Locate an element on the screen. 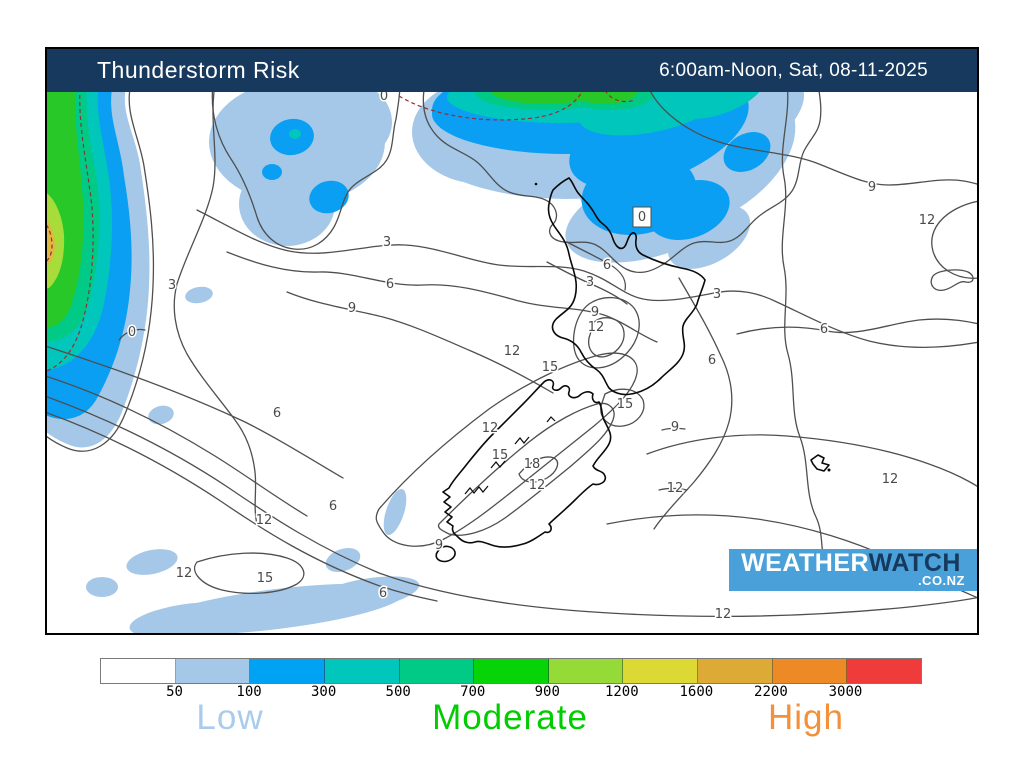 The height and width of the screenshot is (768, 1024). risk-category-labels: Low Moderate High is located at coordinates (512, 720).